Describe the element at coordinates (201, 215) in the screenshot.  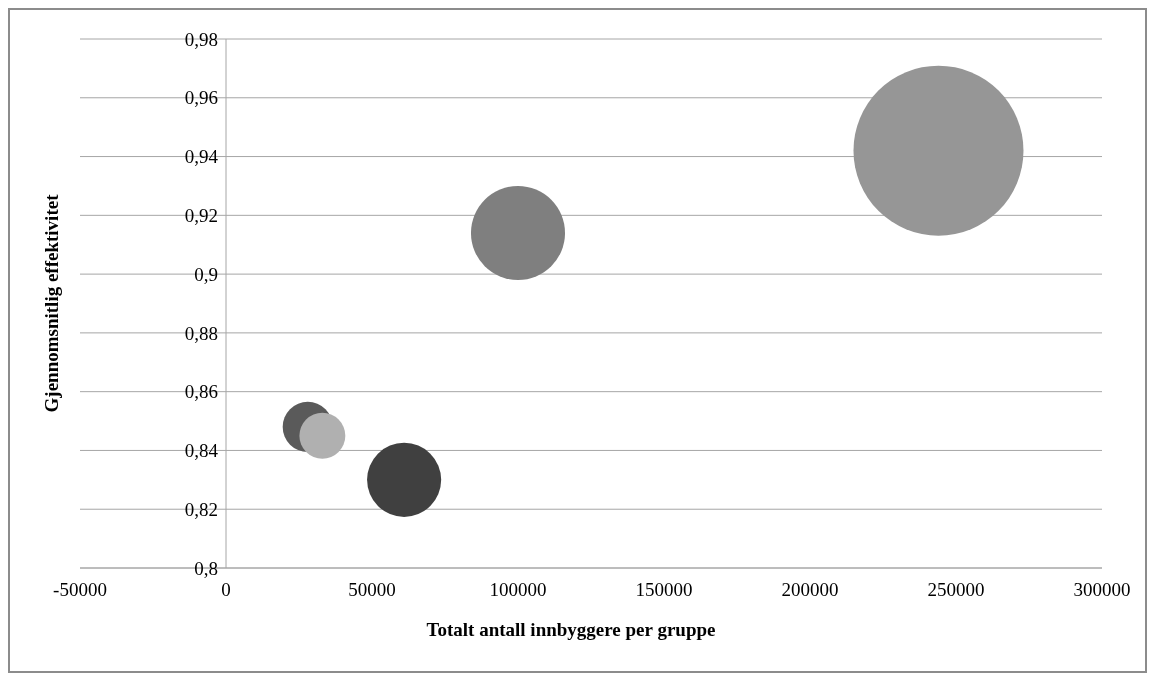
I see `y-tick-label: 0,92` at that location.